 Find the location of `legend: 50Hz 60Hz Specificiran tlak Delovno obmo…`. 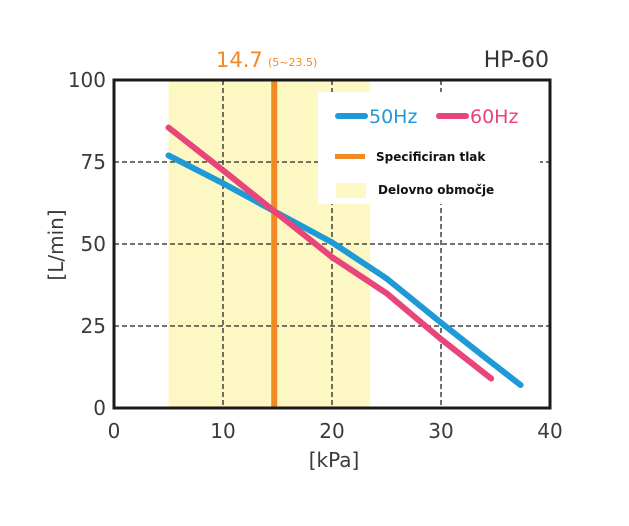

legend: 50Hz 60Hz Specificiran tlak Delovno obmo… is located at coordinates (429, 148).